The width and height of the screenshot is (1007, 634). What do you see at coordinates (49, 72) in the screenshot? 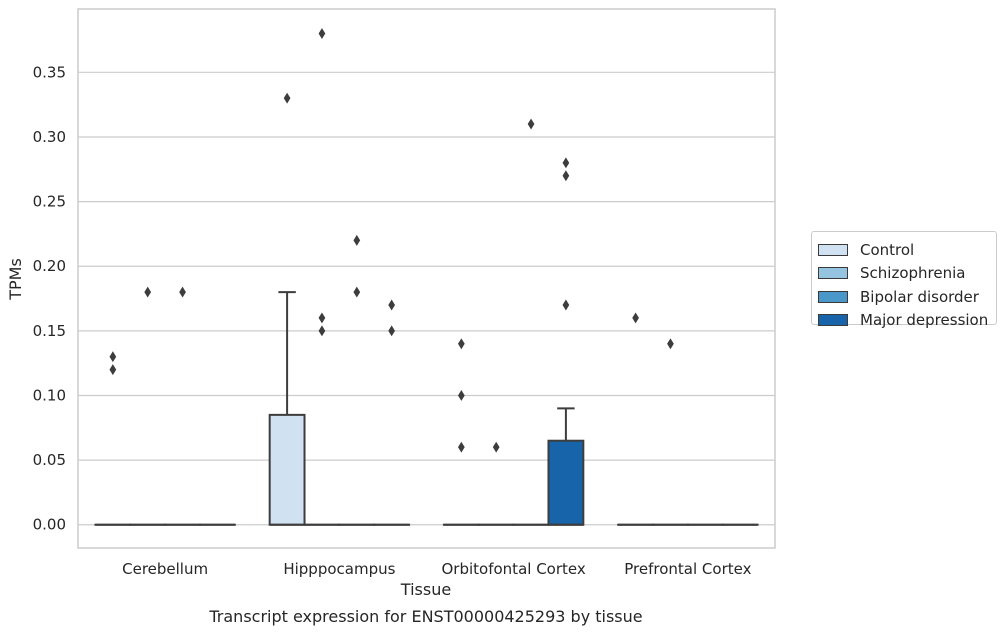
I see `y-tick-label: 0.35` at bounding box center [49, 72].